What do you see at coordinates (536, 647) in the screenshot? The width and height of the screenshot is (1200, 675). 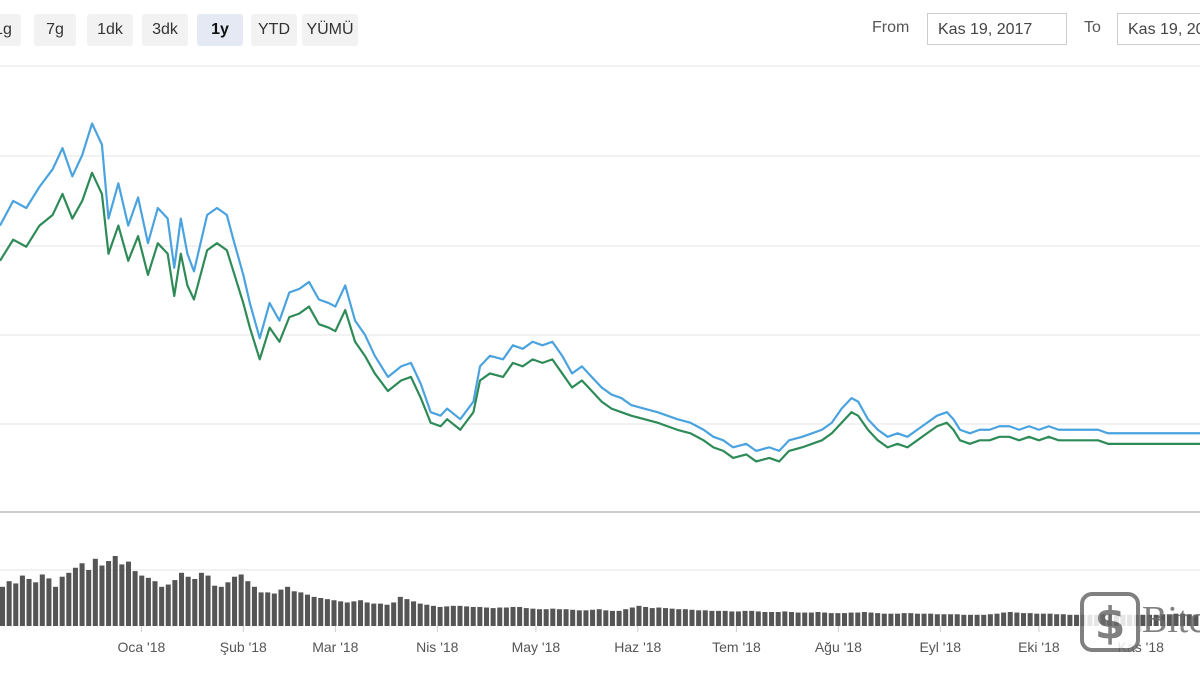 I see `x-tick-label: May '18` at bounding box center [536, 647].